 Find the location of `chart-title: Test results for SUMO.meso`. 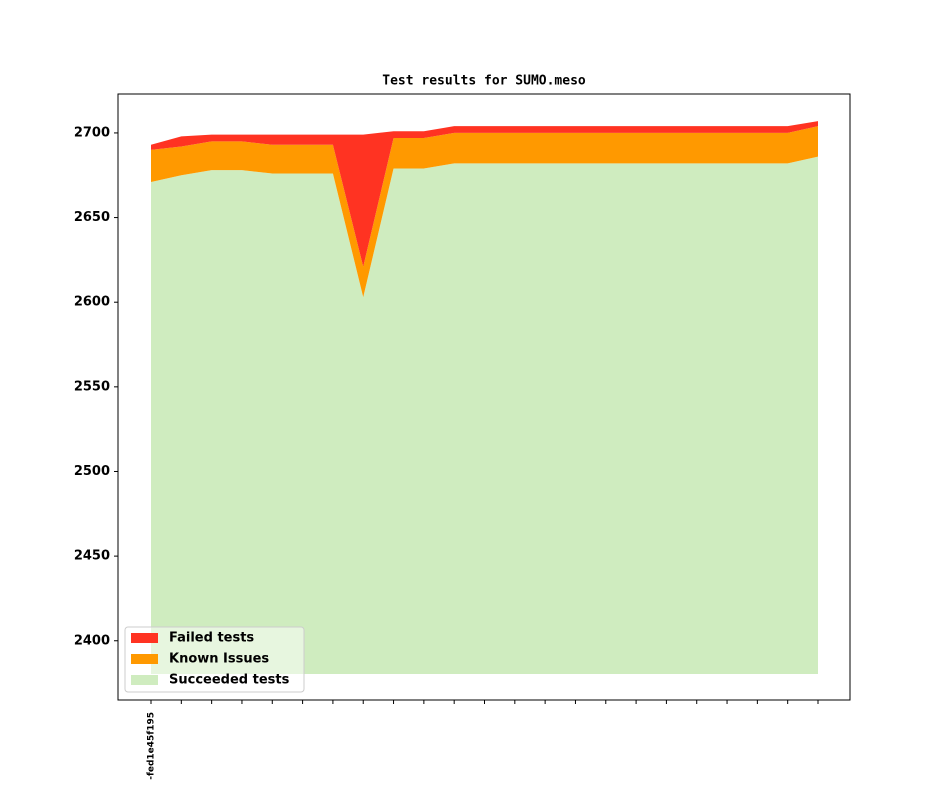

chart-title: Test results for SUMO.meso is located at coordinates (484, 81).